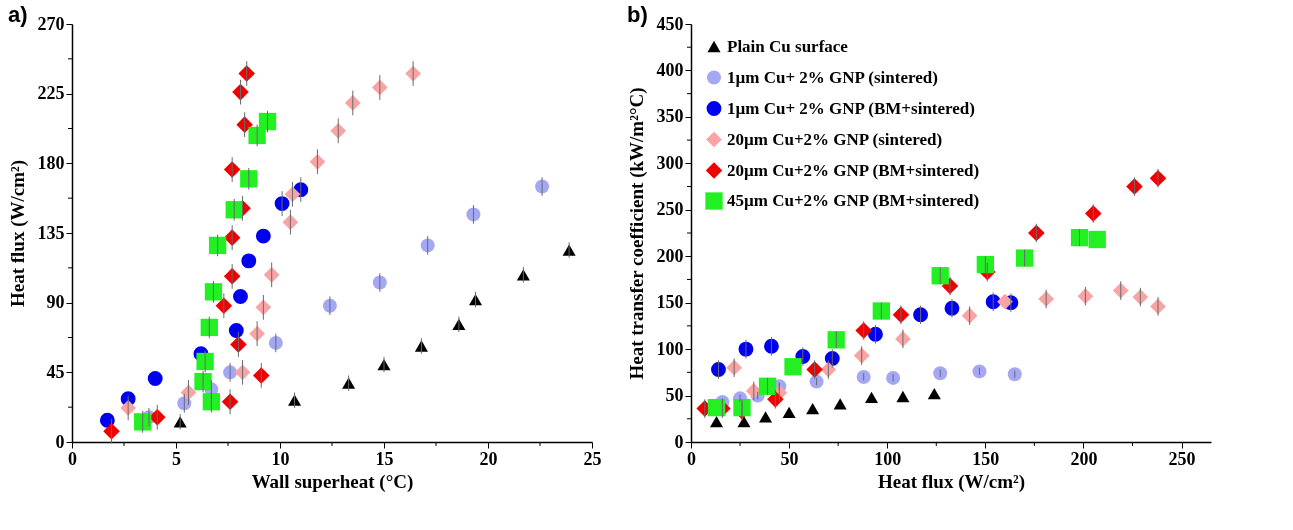 This screenshot has height=530, width=1293. What do you see at coordinates (55, 371) in the screenshot?
I see `y-tick-label: 45` at bounding box center [55, 371].